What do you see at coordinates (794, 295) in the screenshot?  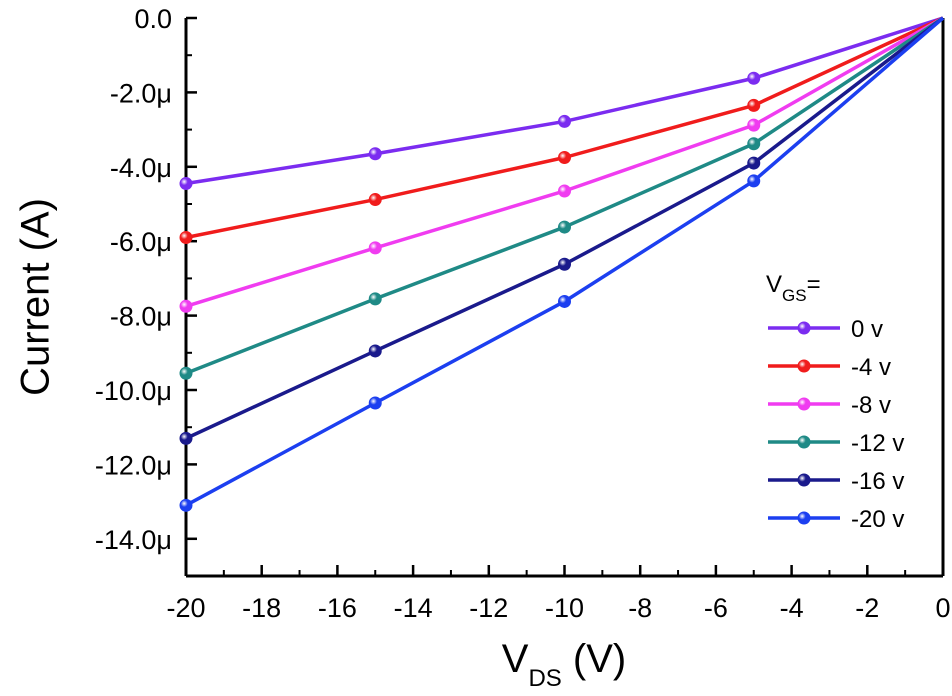 I see `legend-title-sub: GS` at bounding box center [794, 295].